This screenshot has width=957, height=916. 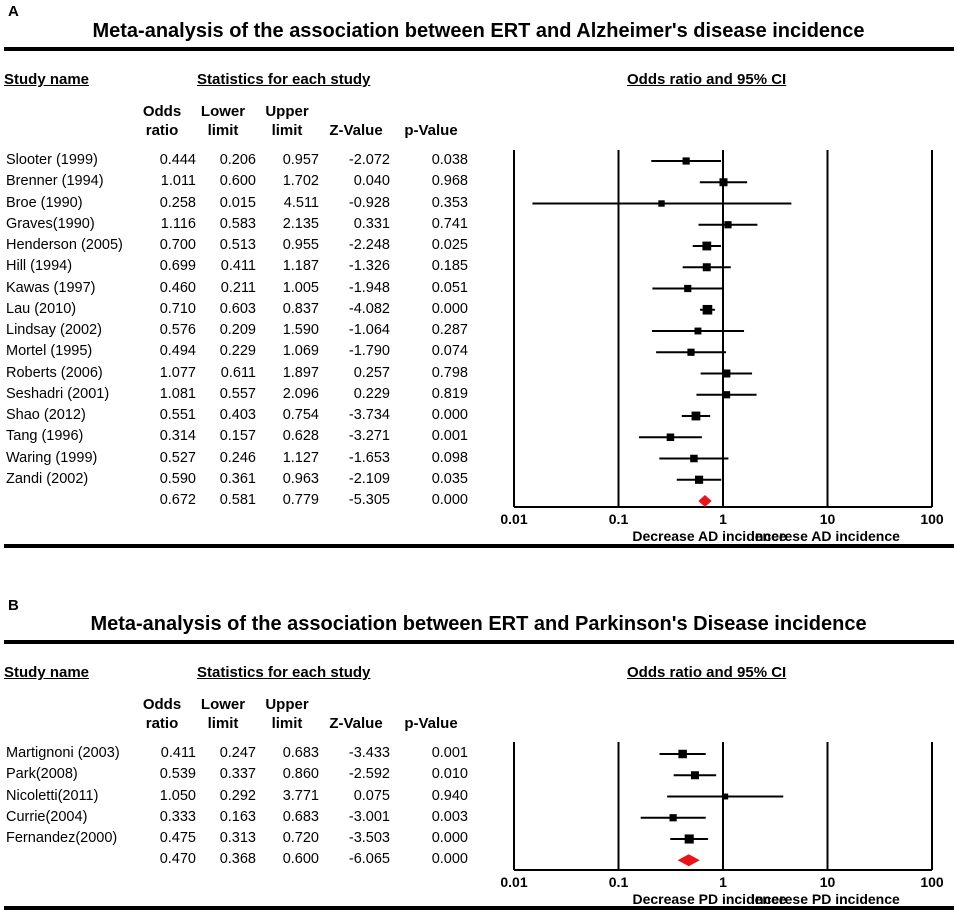 I want to click on panel-b-cell-lo: 0.247, so click(x=237, y=753).